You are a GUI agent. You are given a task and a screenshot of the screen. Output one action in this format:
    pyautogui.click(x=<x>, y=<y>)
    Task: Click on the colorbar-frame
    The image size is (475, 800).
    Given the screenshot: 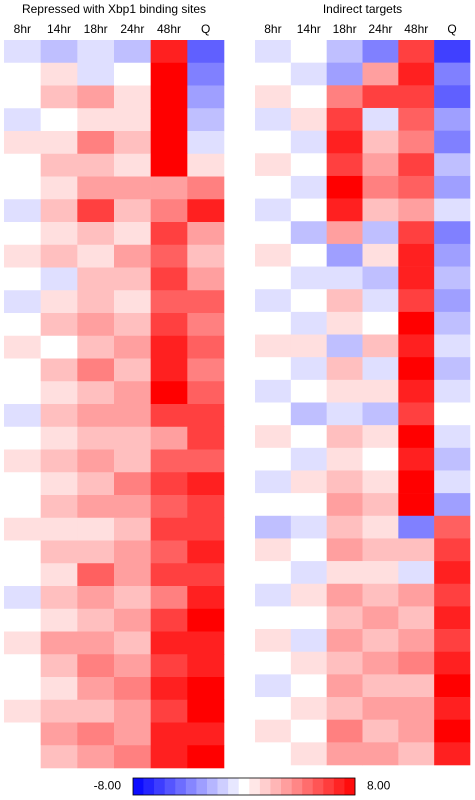 What is the action you would take?
    pyautogui.click(x=244, y=786)
    